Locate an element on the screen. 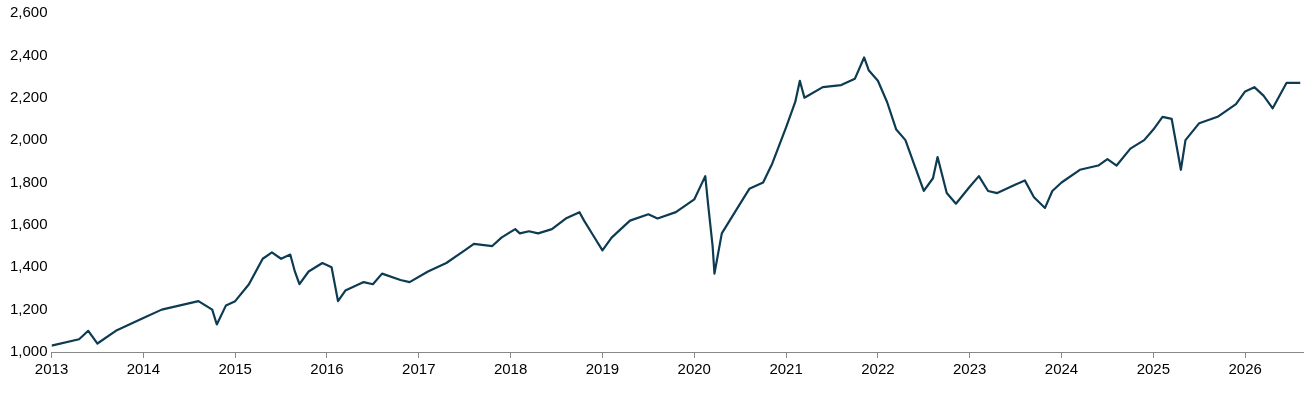 The image size is (1309, 416). y-tick-label: 2,200 is located at coordinates (28, 96).